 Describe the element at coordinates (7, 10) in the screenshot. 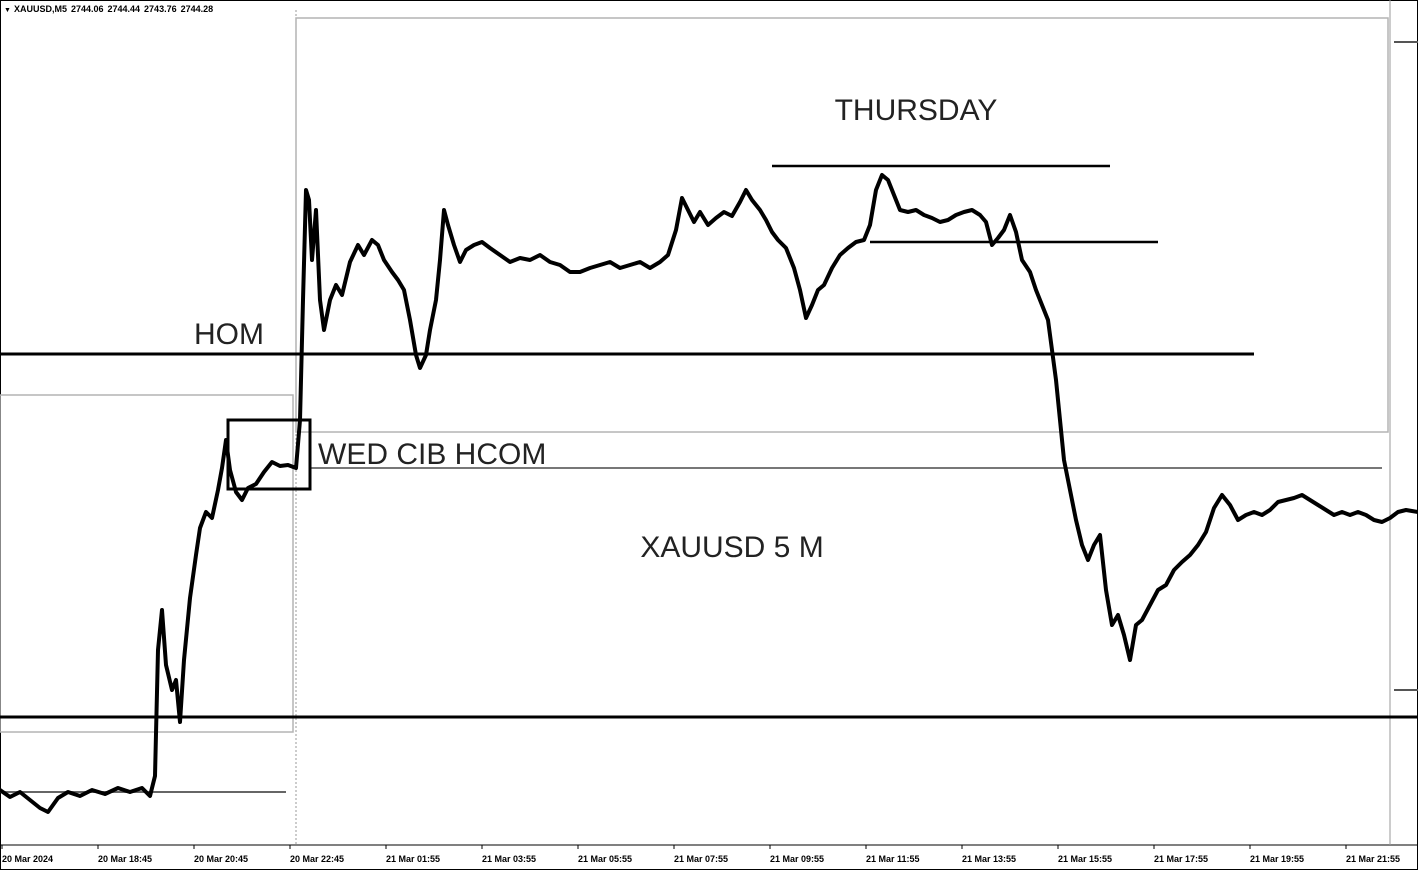

I see `dropdown-triangle-icon: ▼` at that location.